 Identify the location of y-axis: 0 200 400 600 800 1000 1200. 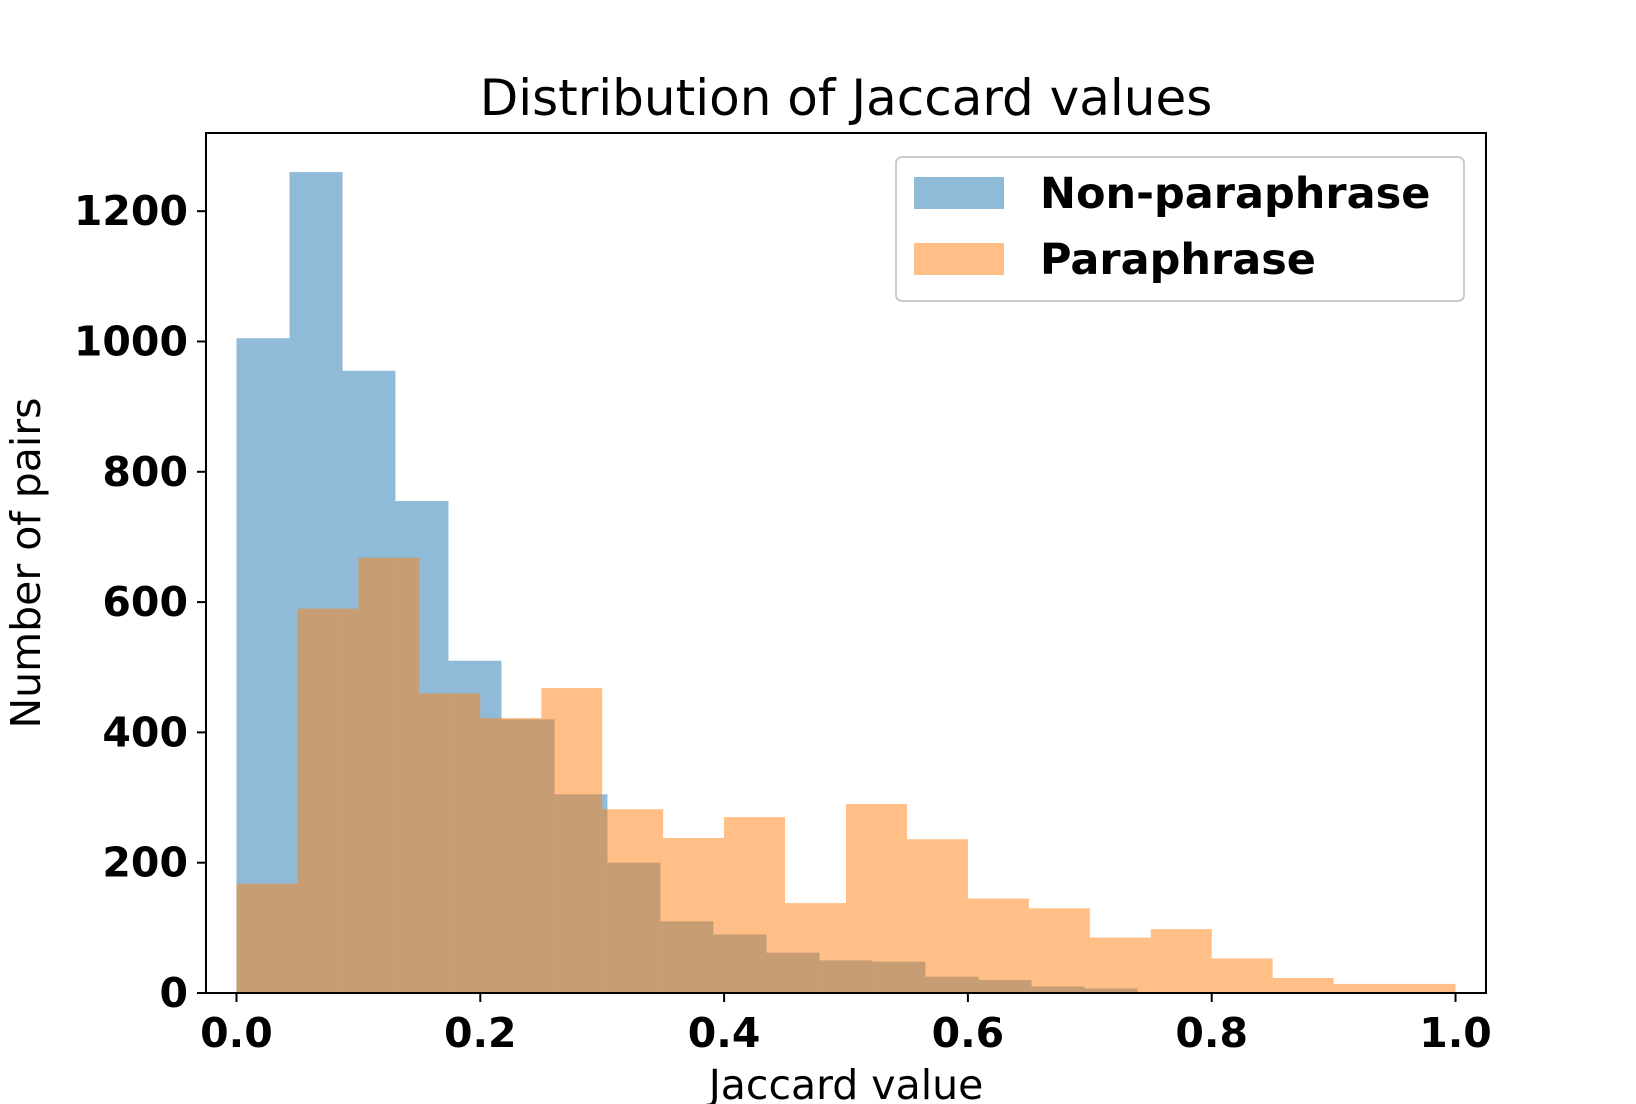
(140, 602).